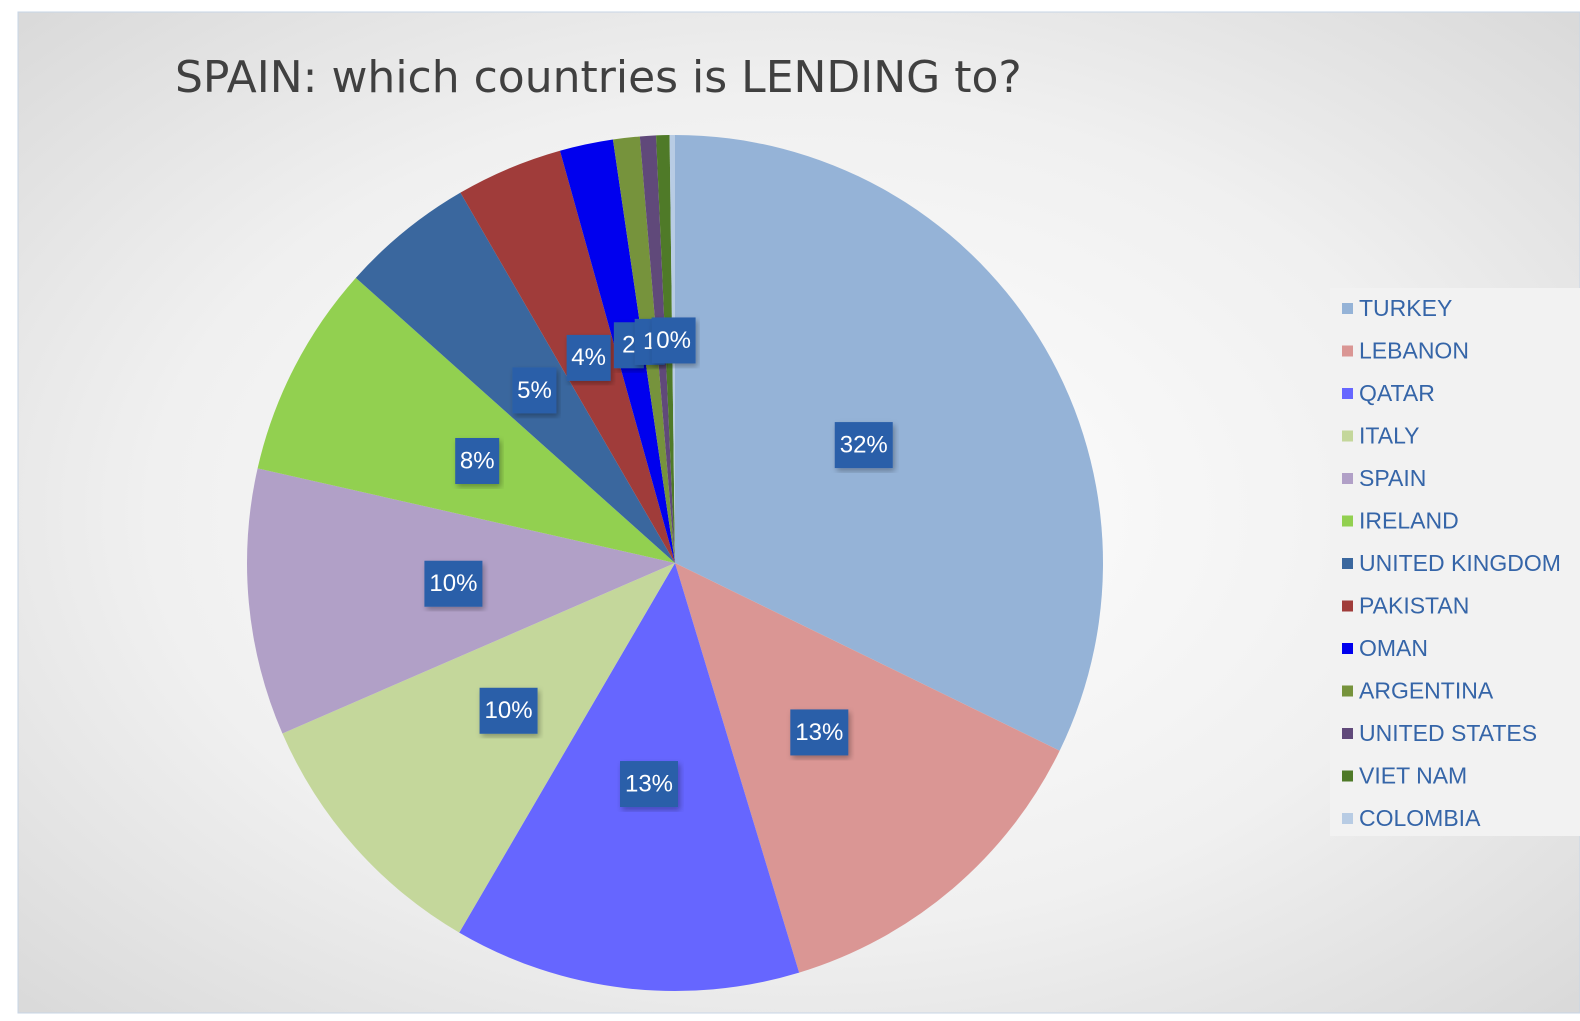 This screenshot has height=1021, width=1580. I want to click on legend-label: IRELAND, so click(1409, 521).